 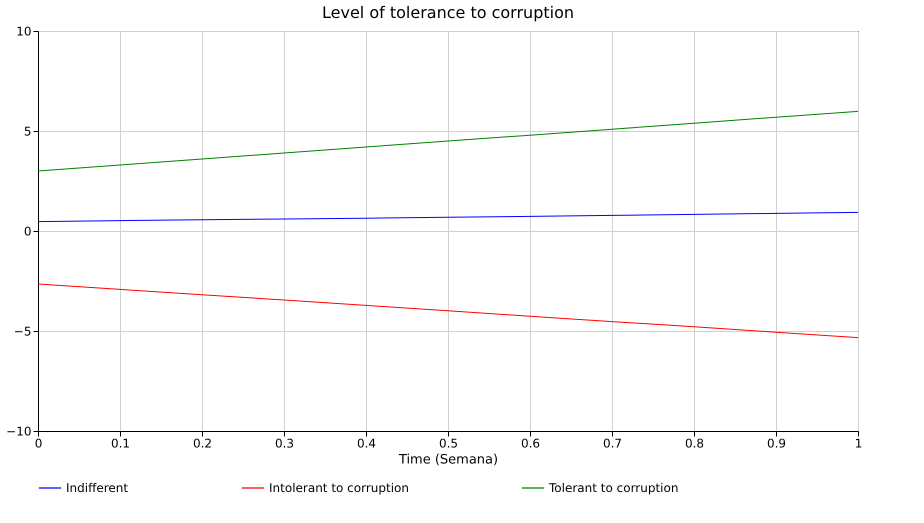 What do you see at coordinates (448, 460) in the screenshot?
I see `x-axis-title: Time (Semana)` at bounding box center [448, 460].